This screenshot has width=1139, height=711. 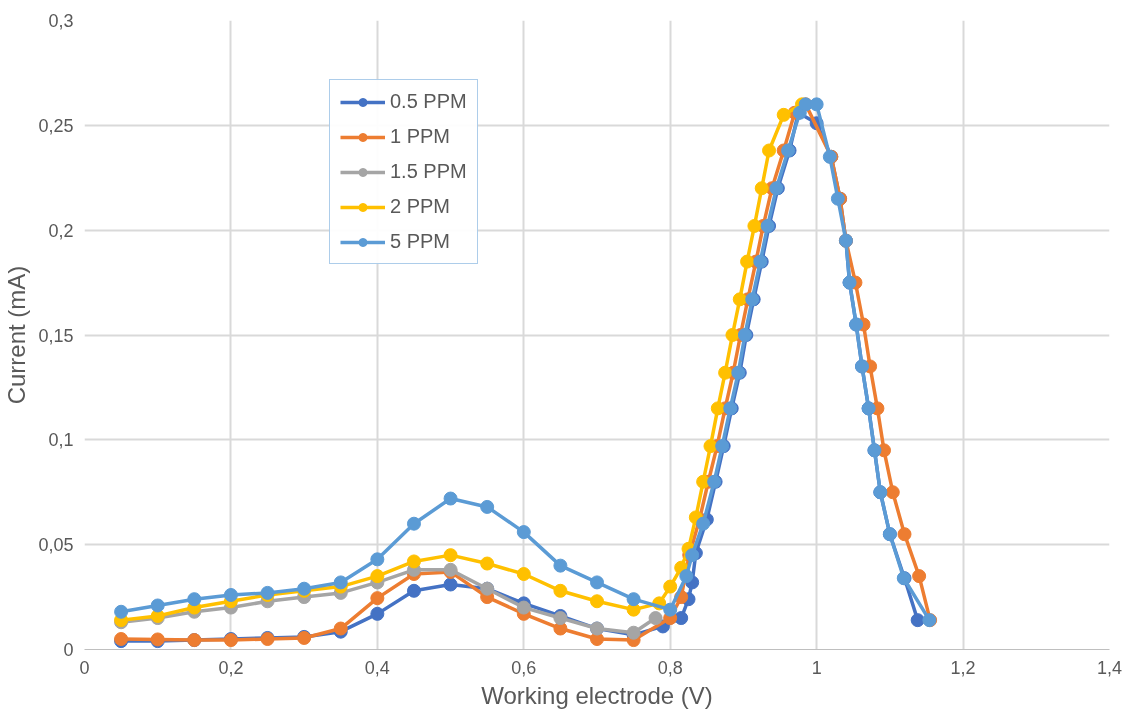 What do you see at coordinates (420, 241) in the screenshot?
I see `legend-label: 5 PPM` at bounding box center [420, 241].